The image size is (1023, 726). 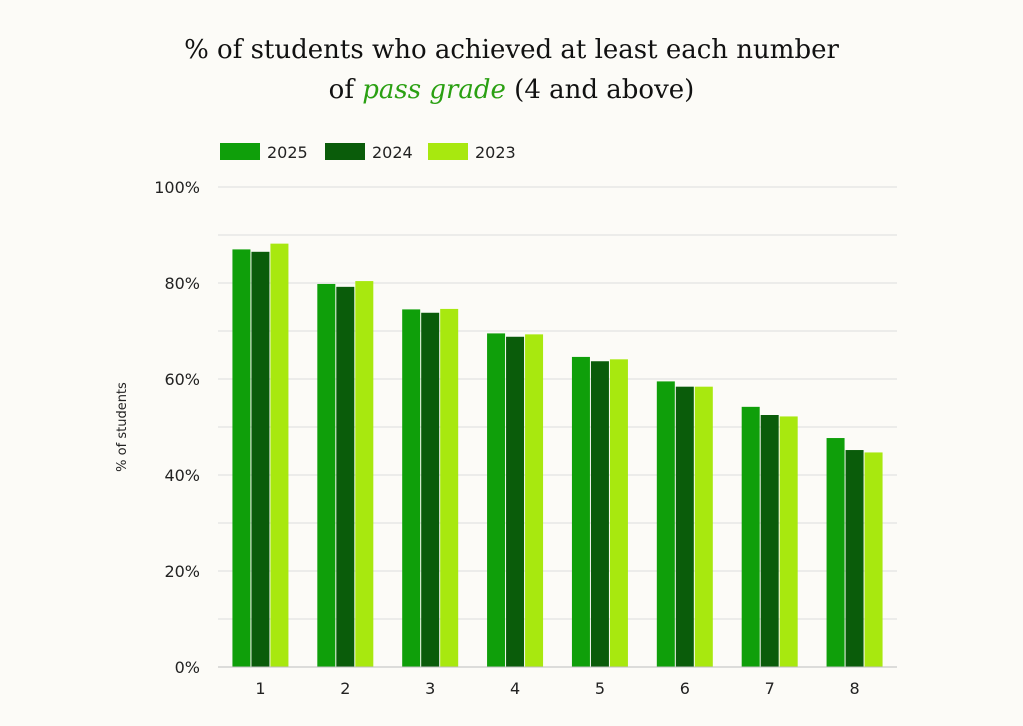 What do you see at coordinates (187, 667) in the screenshot?
I see `y-tick-label: 0%` at bounding box center [187, 667].